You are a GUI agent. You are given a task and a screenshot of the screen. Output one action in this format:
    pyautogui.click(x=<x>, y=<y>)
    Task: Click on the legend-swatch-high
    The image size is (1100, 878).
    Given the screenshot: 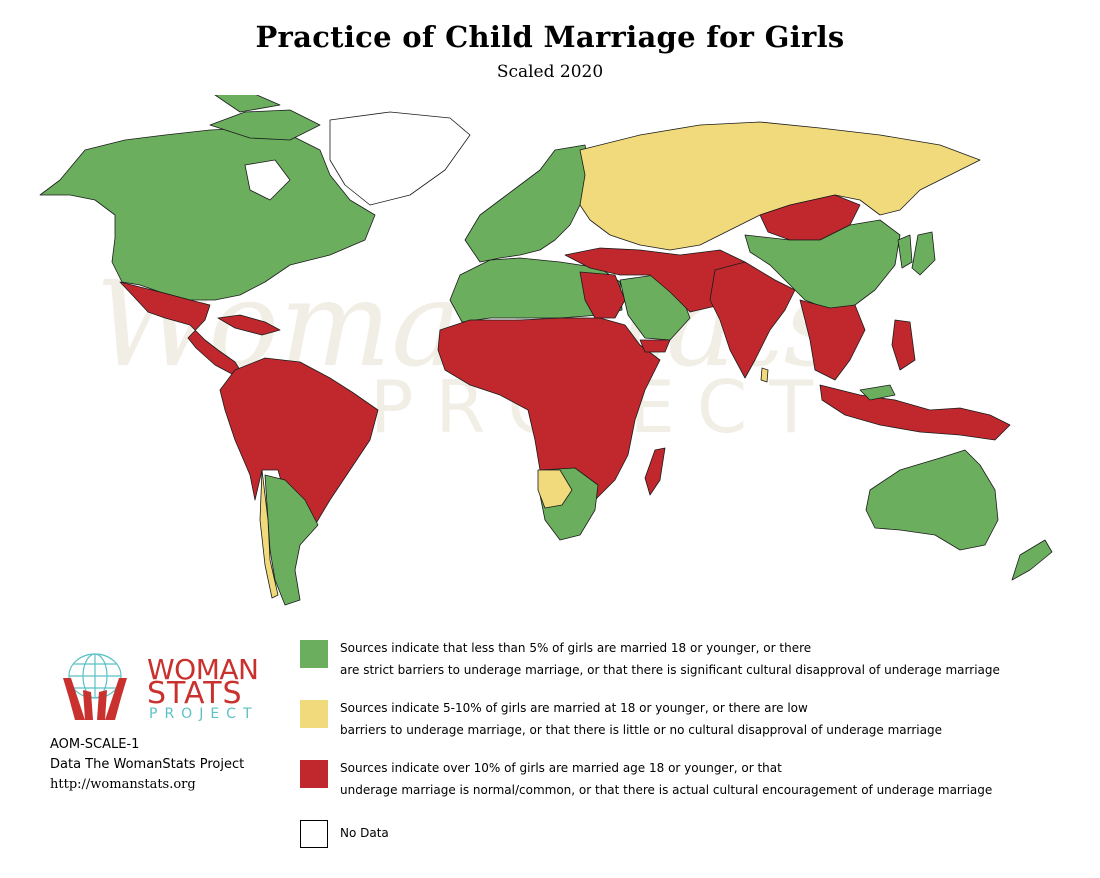 What is the action you would take?
    pyautogui.click(x=314, y=774)
    